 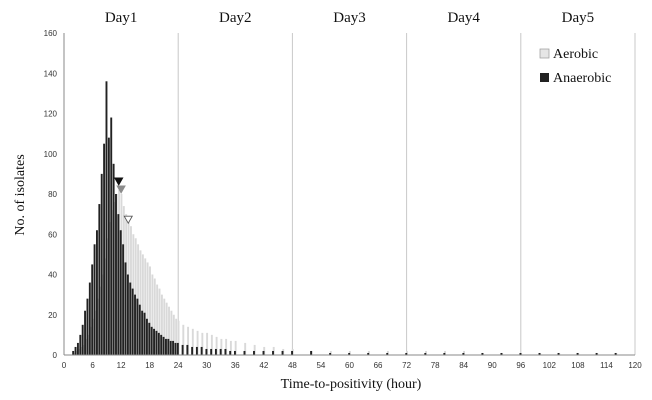 I want to click on x-tick-label: 0, so click(x=64, y=365).